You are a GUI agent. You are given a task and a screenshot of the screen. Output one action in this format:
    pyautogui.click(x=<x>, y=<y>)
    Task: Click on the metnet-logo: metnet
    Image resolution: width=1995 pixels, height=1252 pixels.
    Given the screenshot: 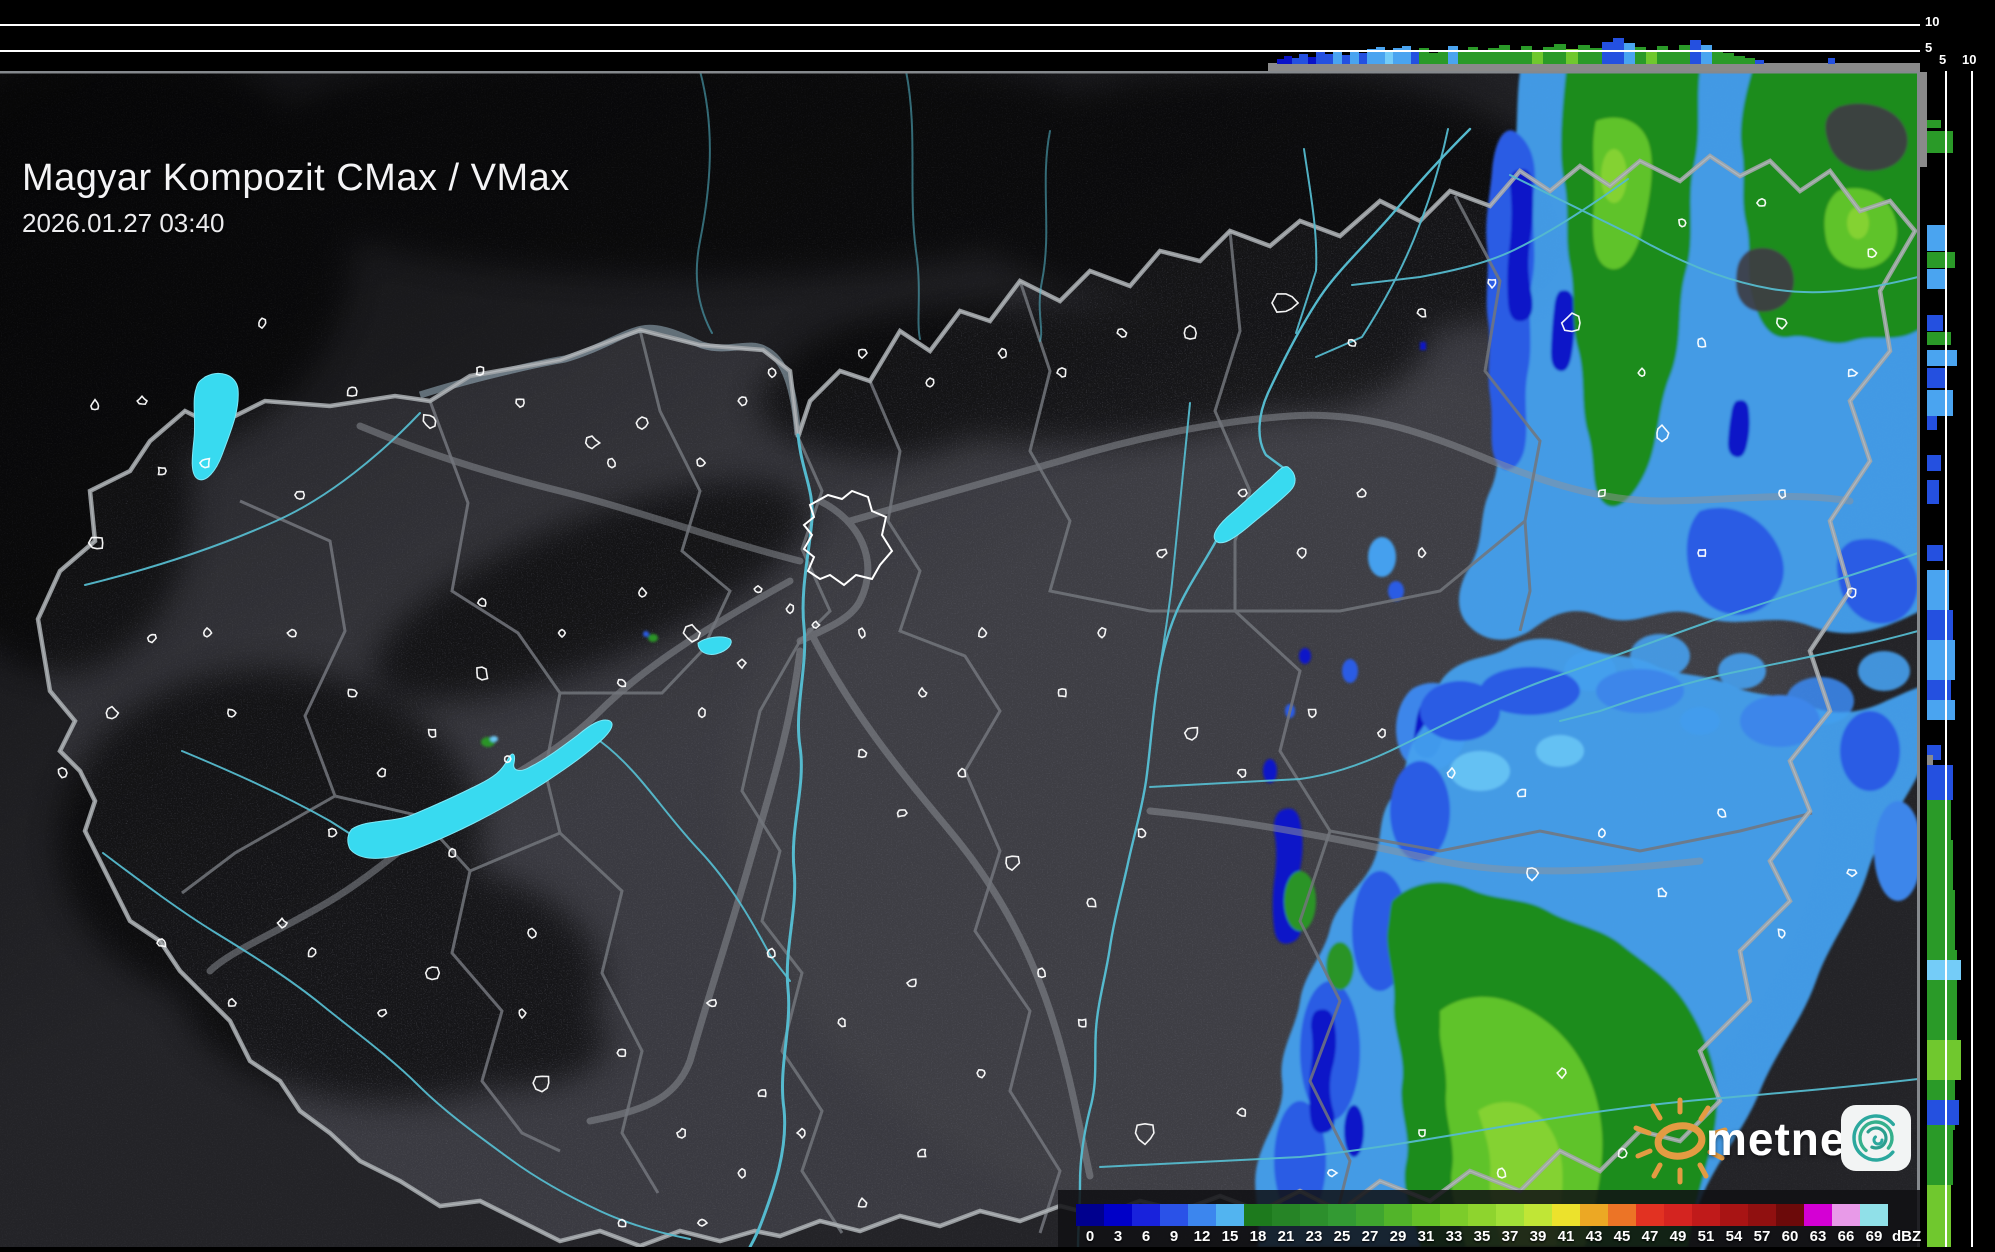 What is the action you would take?
    pyautogui.click(x=1774, y=1138)
    